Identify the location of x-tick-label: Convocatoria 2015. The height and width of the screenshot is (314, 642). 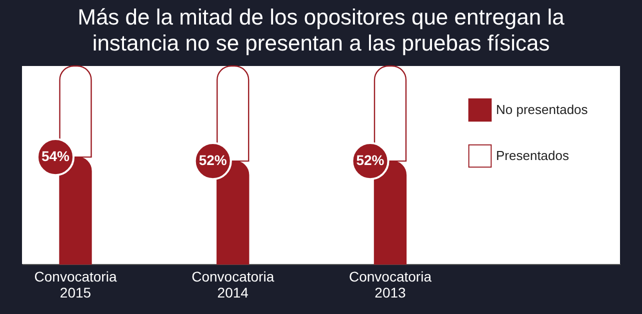
(75, 284).